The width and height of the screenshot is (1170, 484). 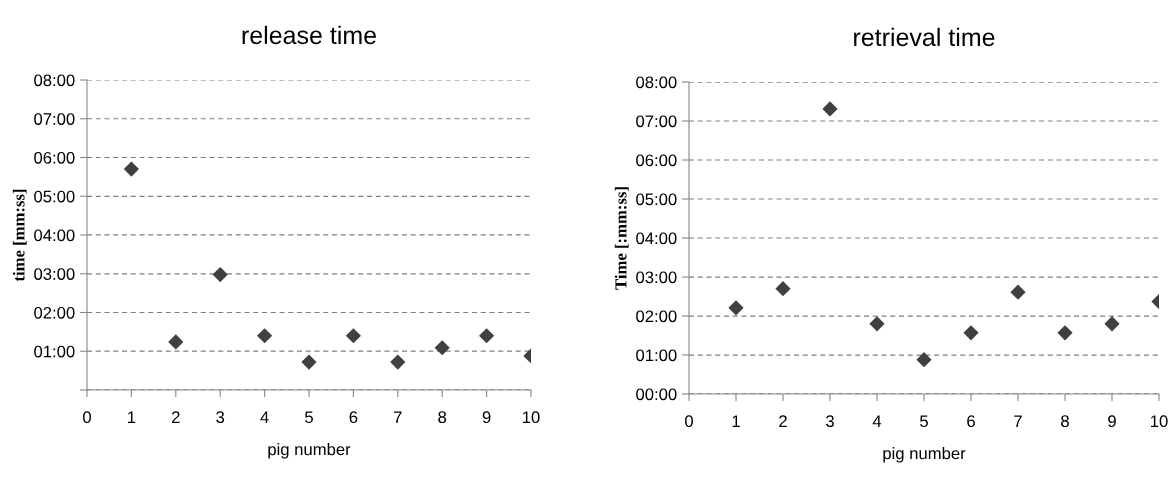 What do you see at coordinates (621, 238) in the screenshot?
I see `y-axis-title: Time [:mm:ss]` at bounding box center [621, 238].